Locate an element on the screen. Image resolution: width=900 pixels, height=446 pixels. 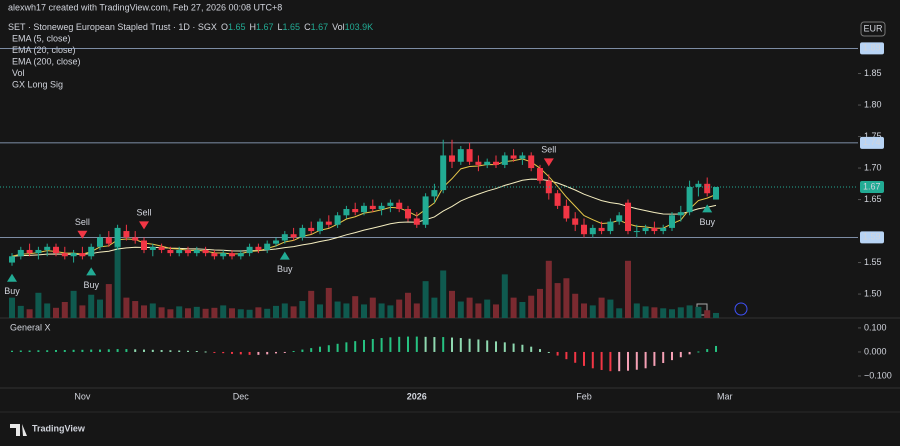
buy-arrow is located at coordinates (91, 271).